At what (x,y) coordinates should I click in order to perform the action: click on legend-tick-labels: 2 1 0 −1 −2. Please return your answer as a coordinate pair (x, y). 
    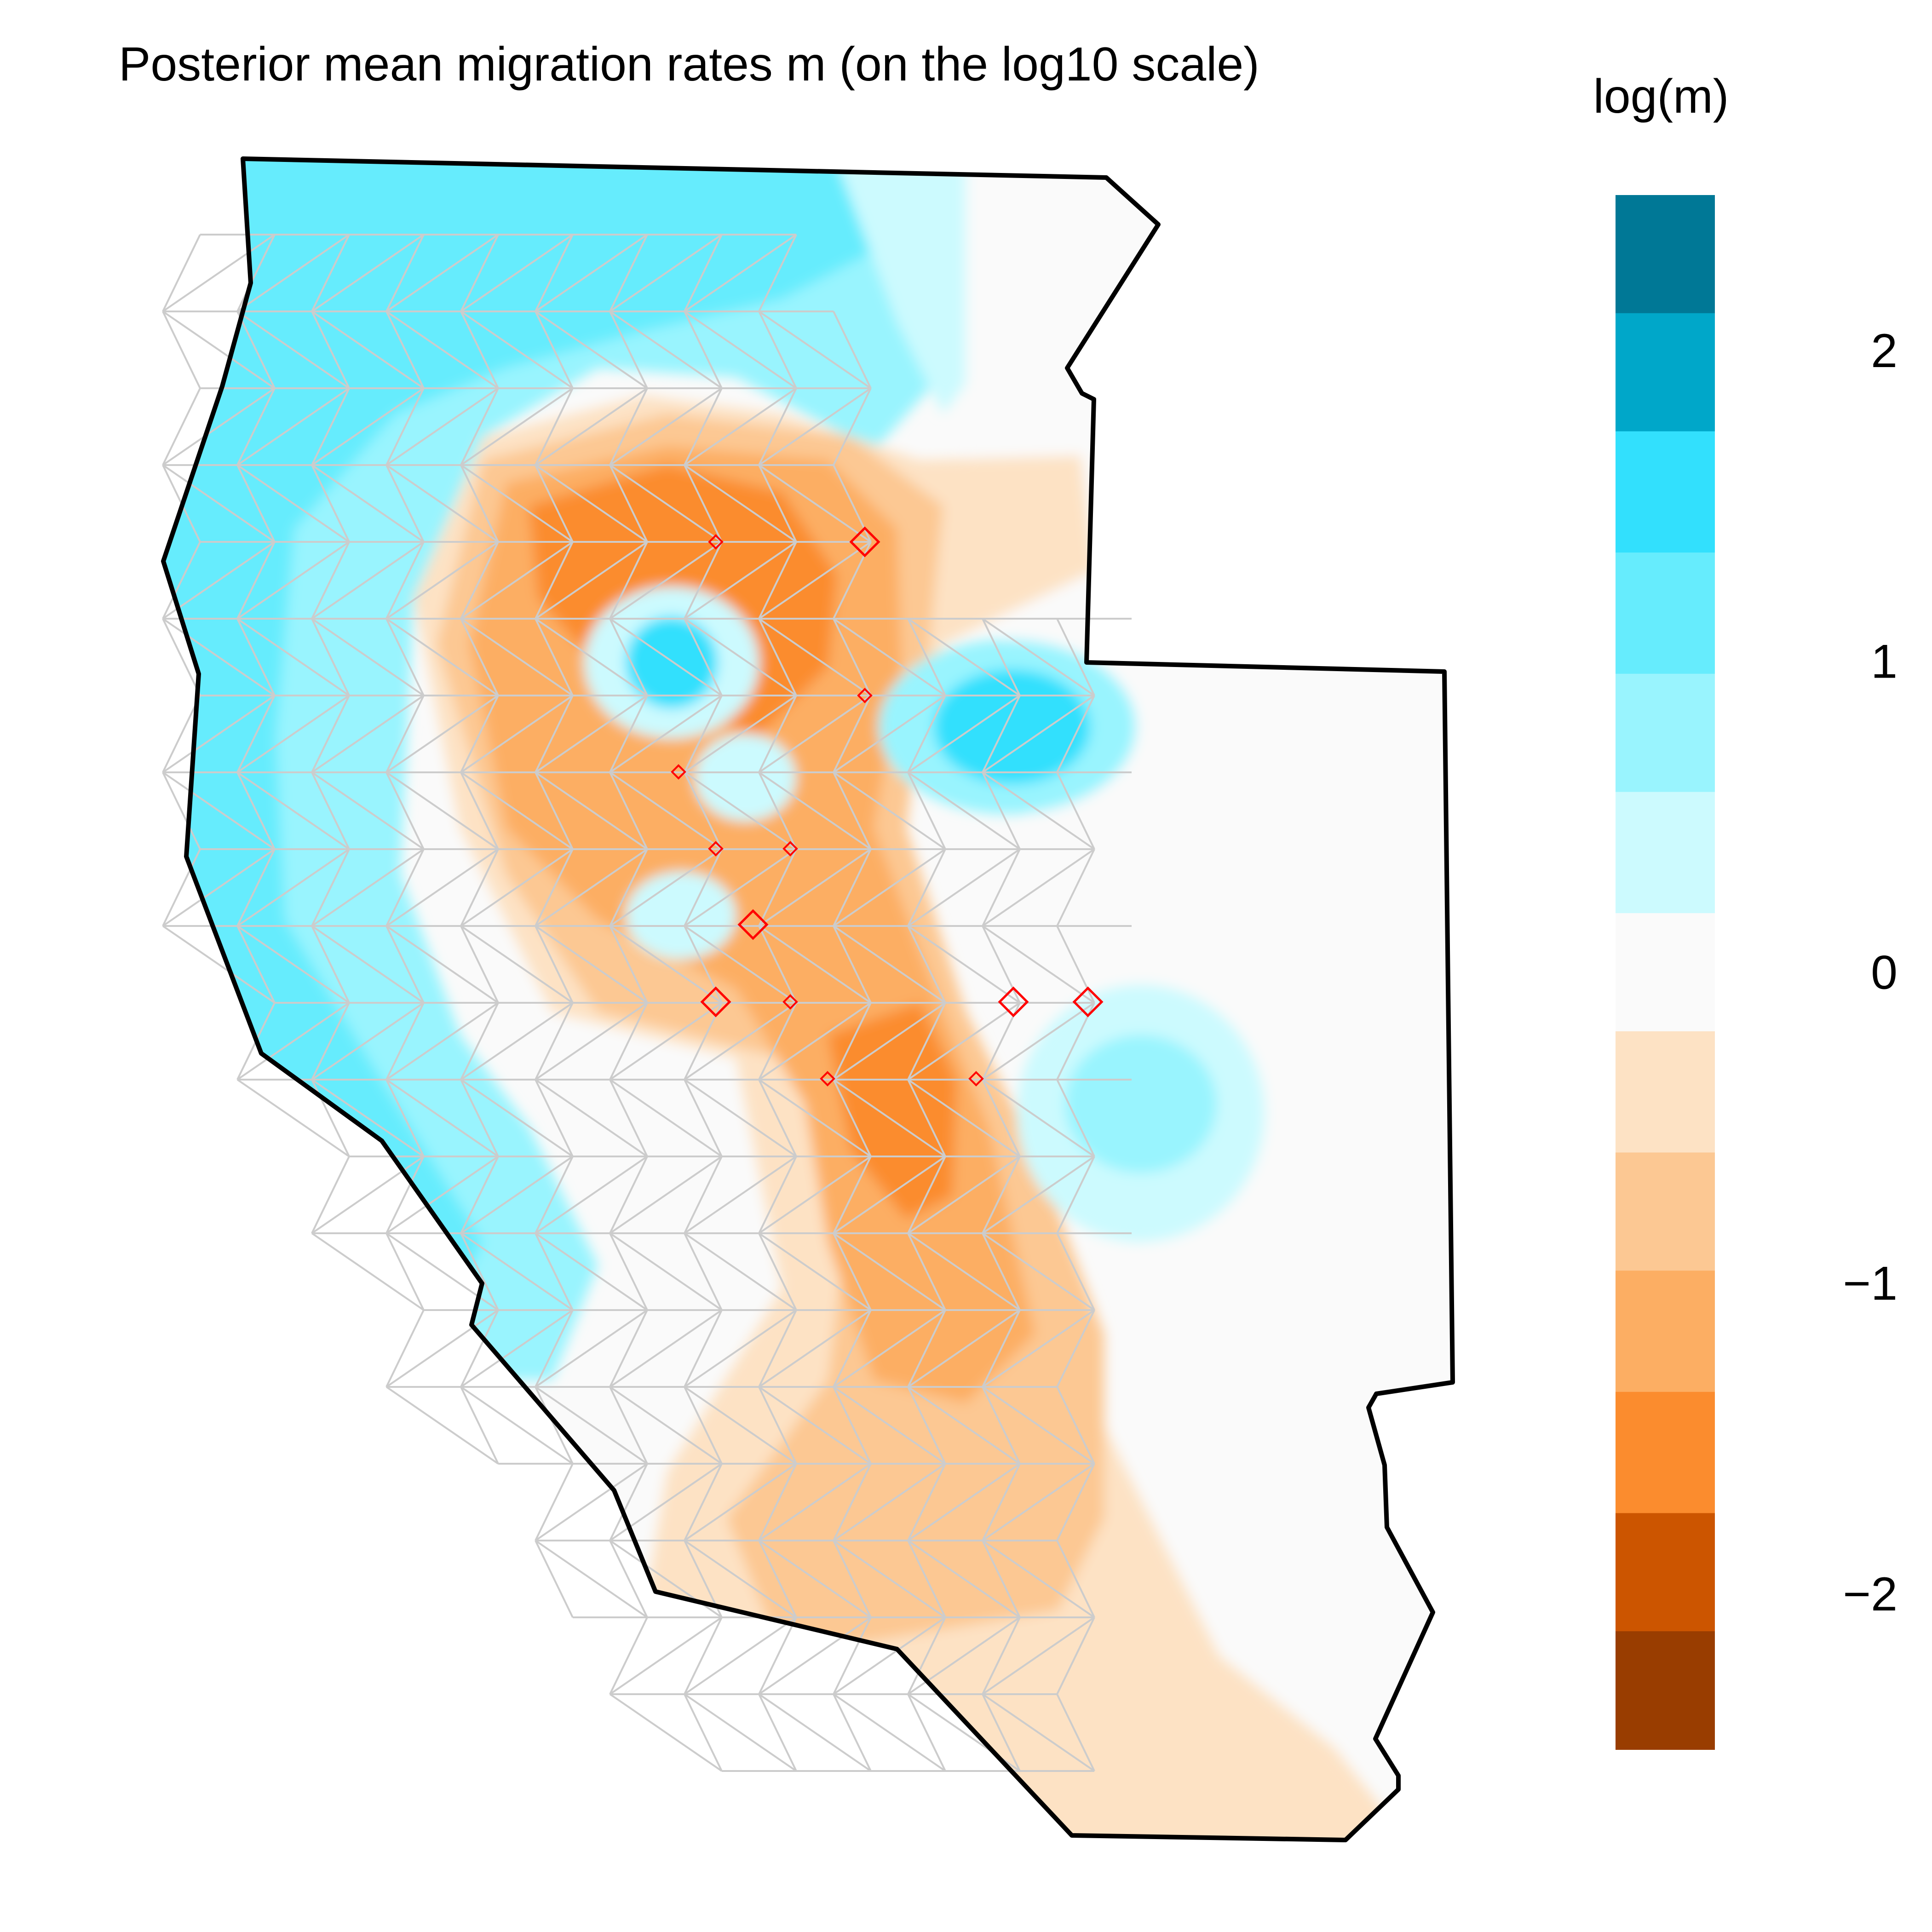
    Looking at the image, I should click on (1870, 972).